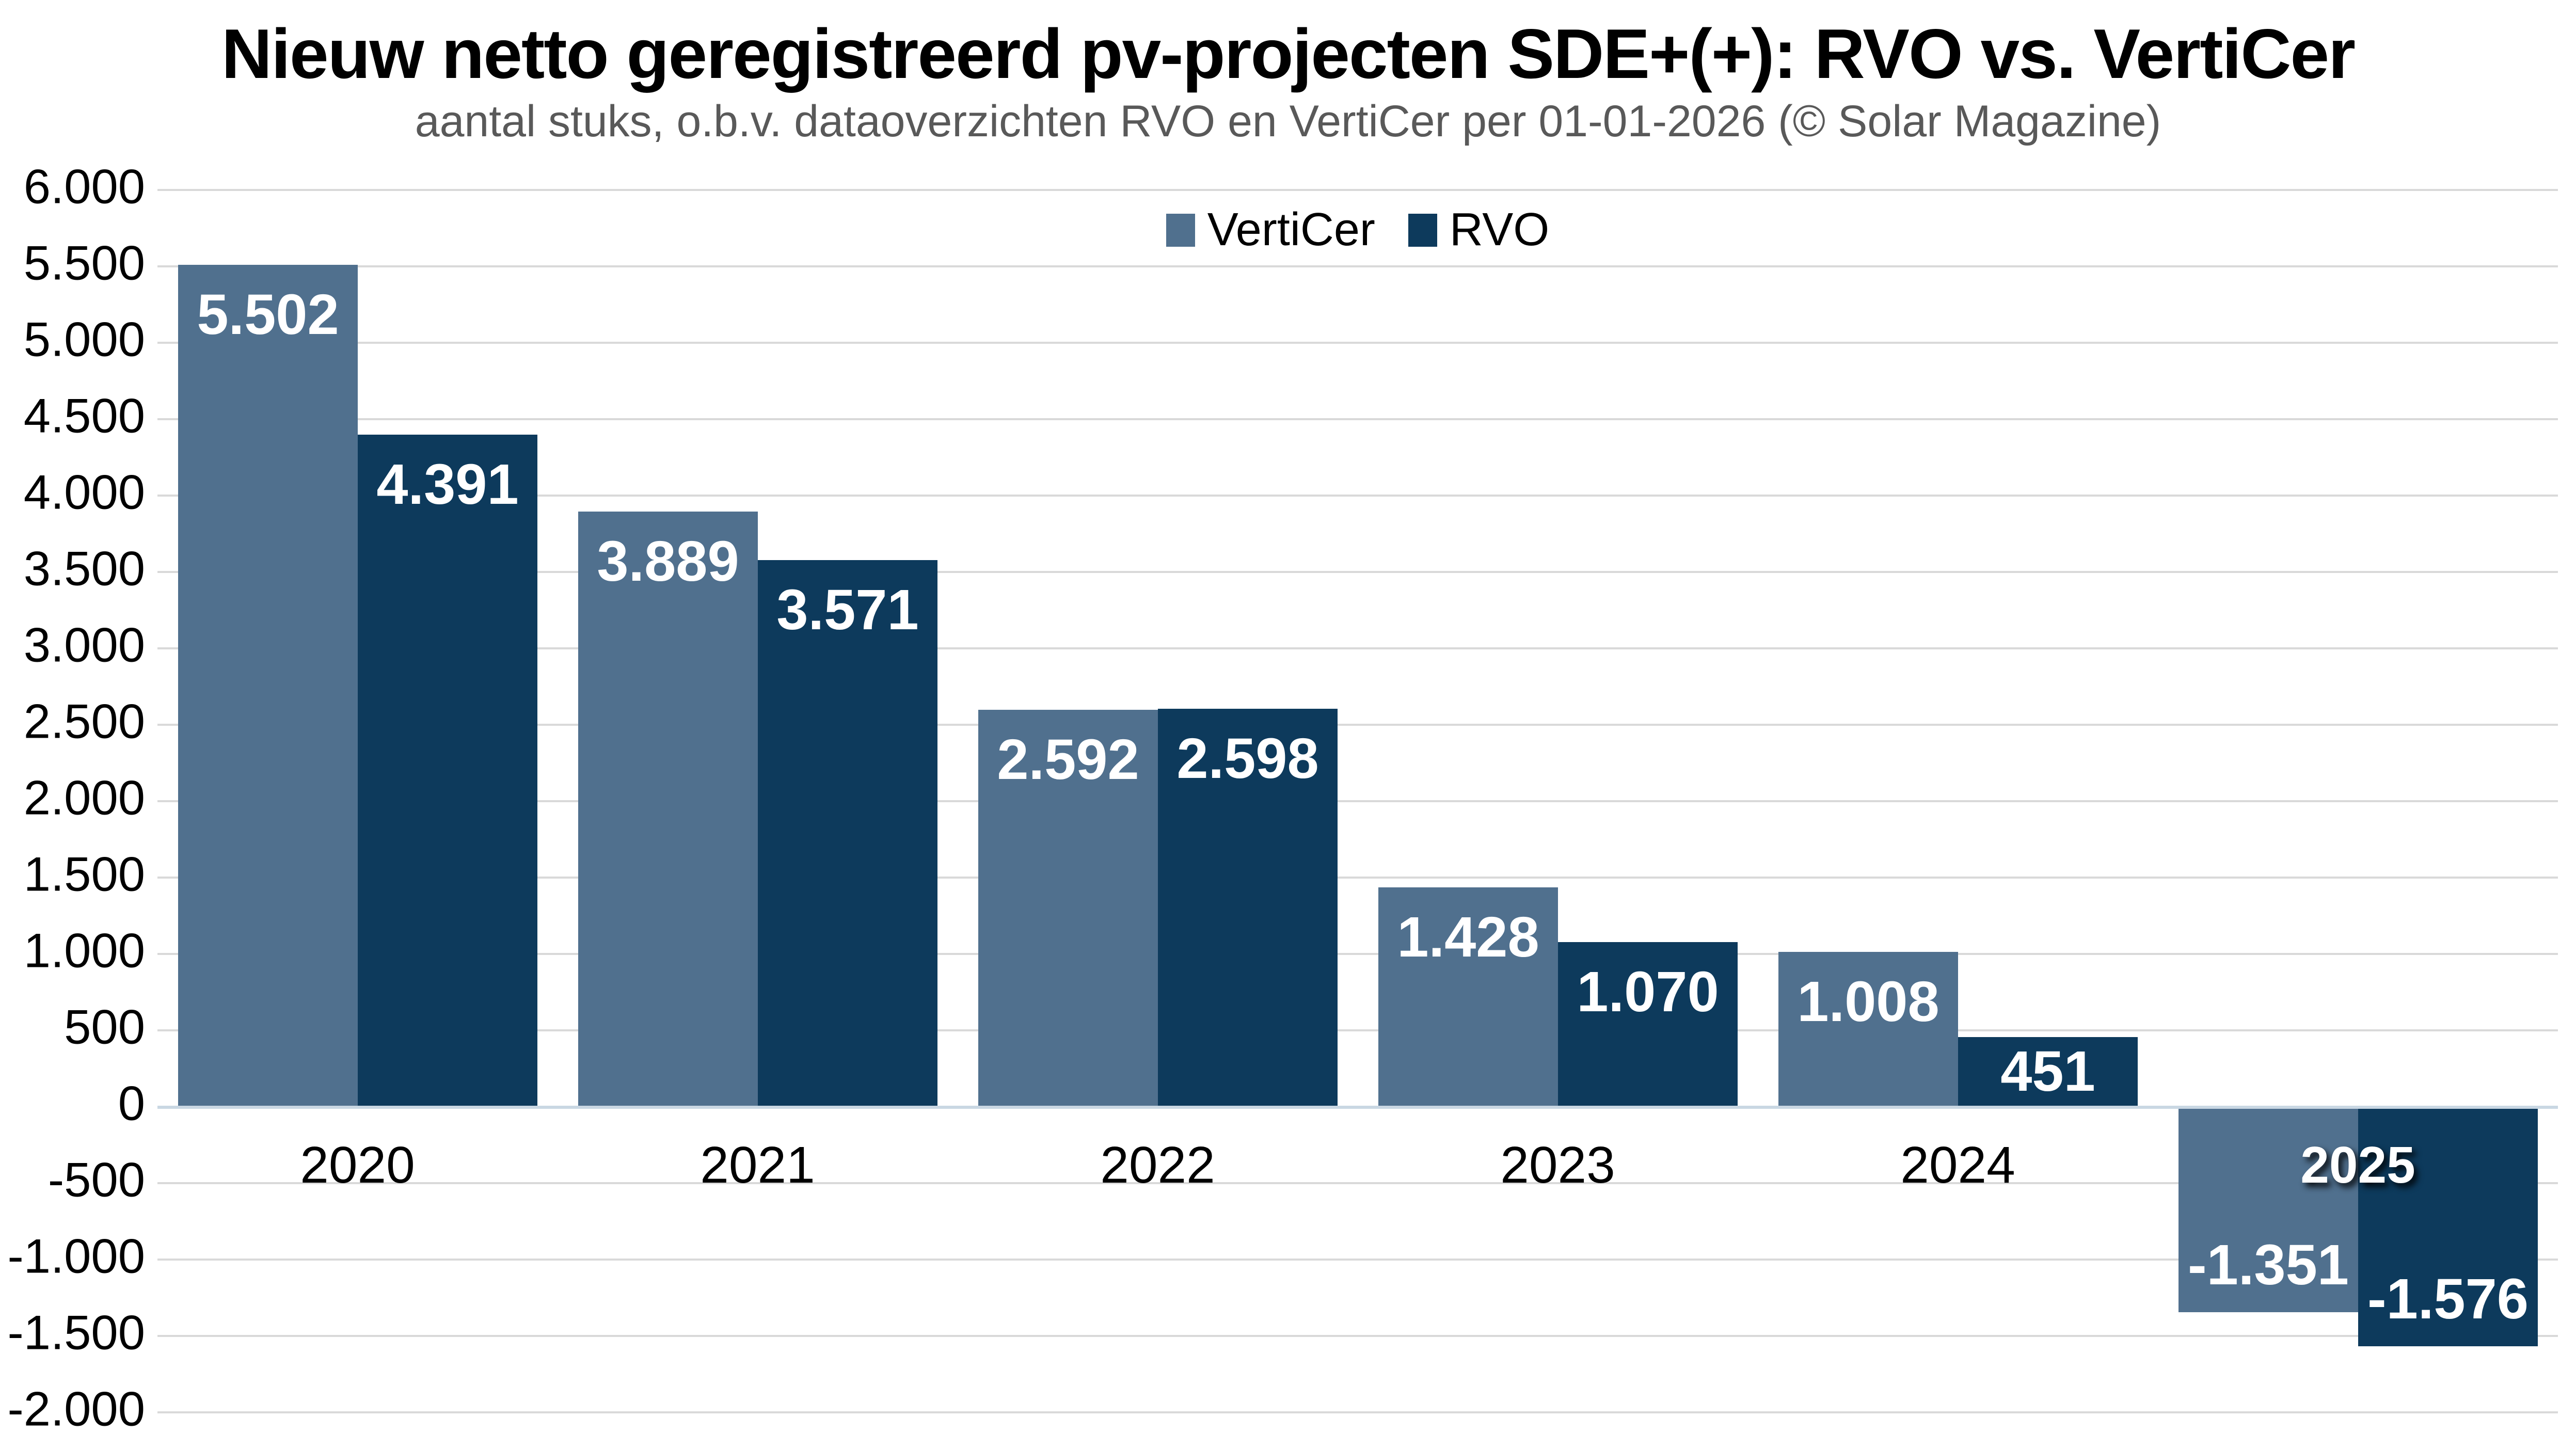  Describe the element at coordinates (76, 1256) in the screenshot. I see `y-axis-tick-label: -1.000` at that location.